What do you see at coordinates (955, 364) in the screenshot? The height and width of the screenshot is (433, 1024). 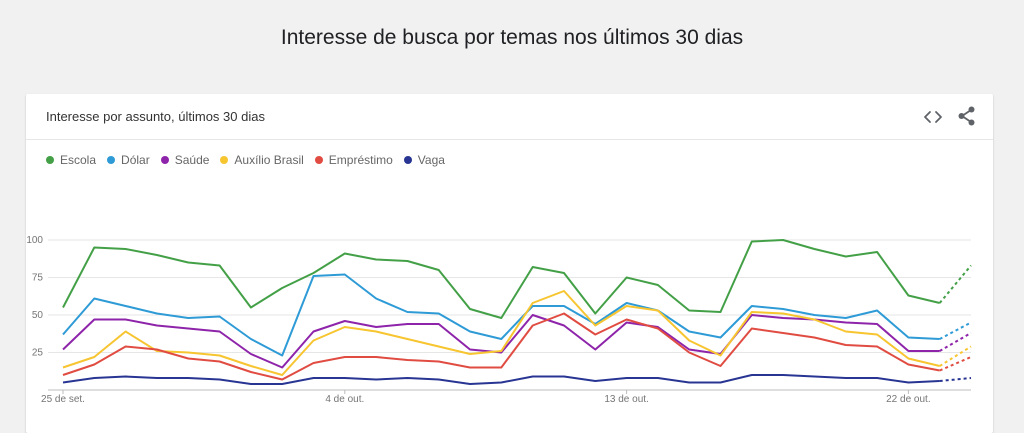 I see `series-partial-line-empr-stimo` at bounding box center [955, 364].